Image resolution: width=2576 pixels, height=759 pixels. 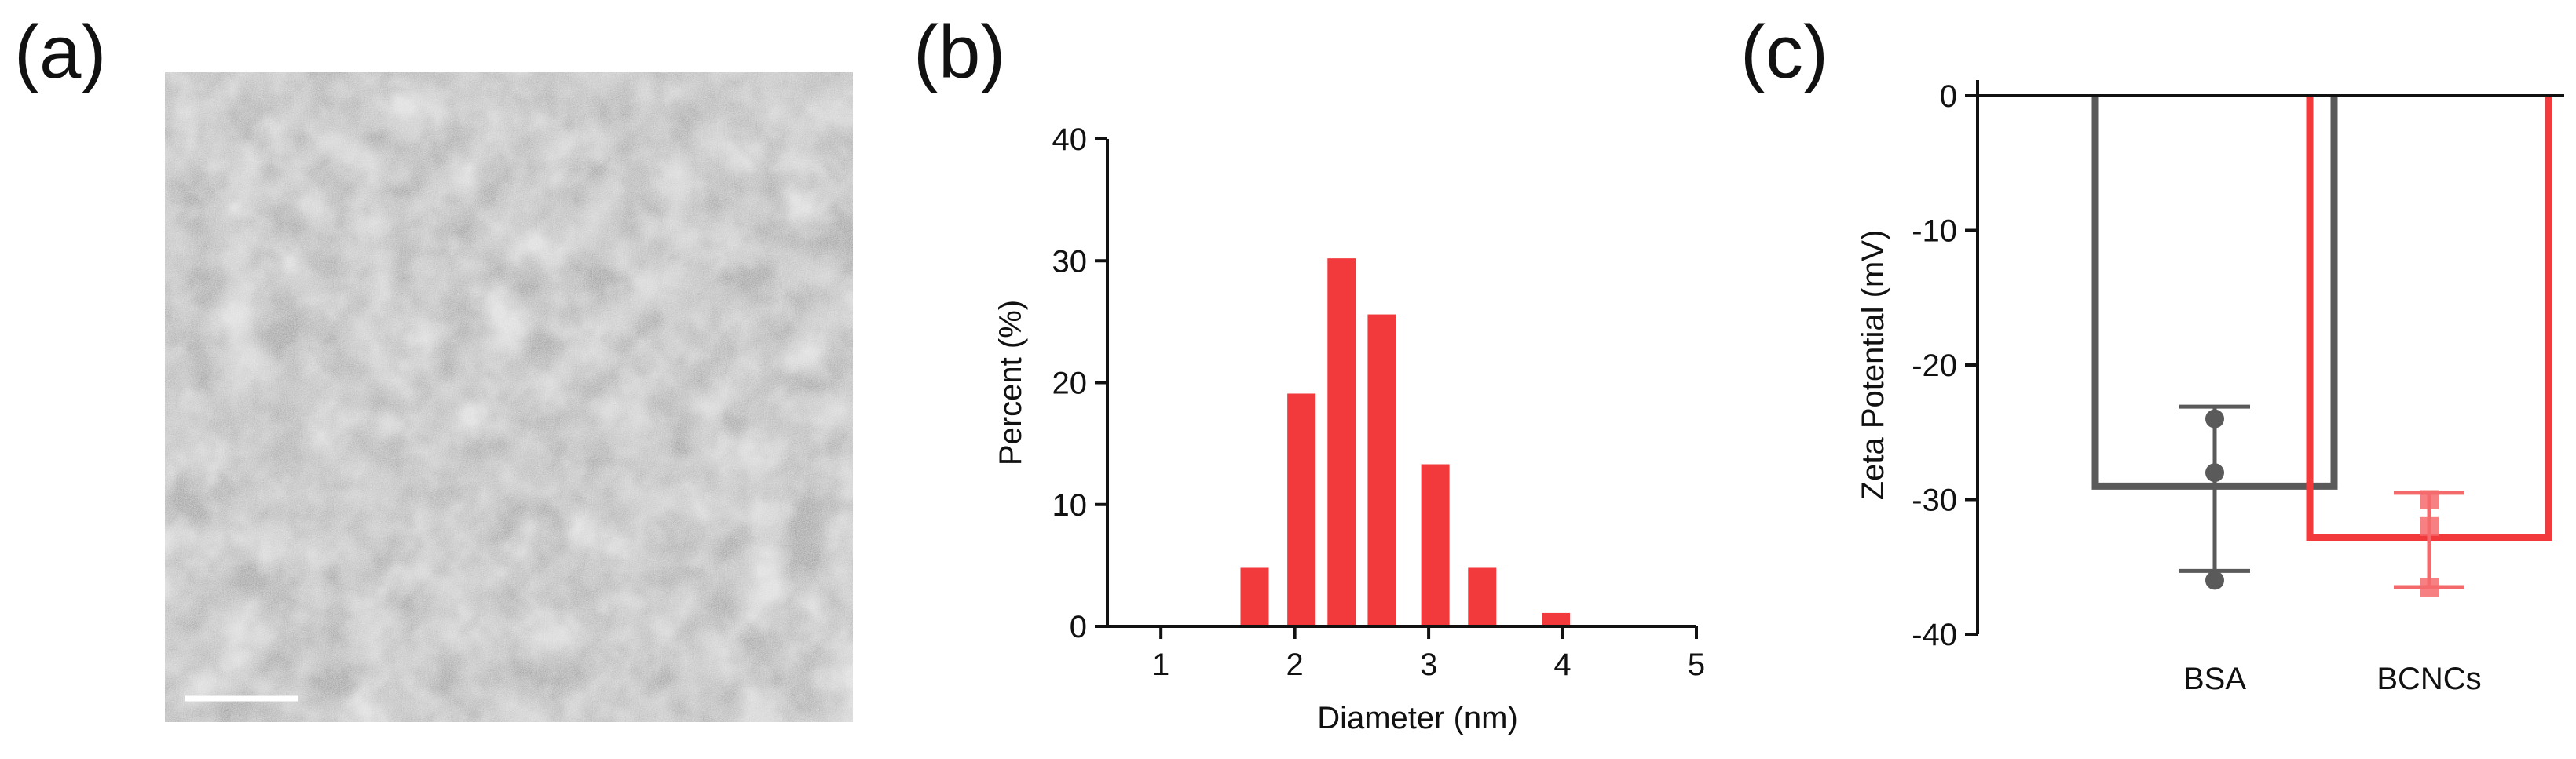 What do you see at coordinates (1934, 501) in the screenshot?
I see `y-tick-label: -30` at bounding box center [1934, 501].